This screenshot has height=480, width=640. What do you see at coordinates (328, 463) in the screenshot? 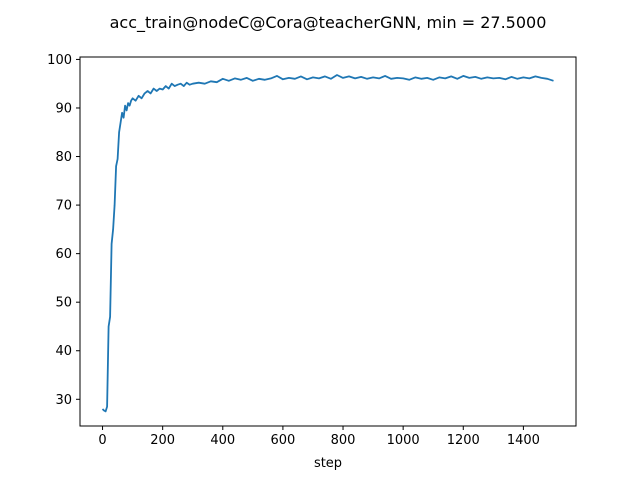
I see `x-axis-label: step` at bounding box center [328, 463].